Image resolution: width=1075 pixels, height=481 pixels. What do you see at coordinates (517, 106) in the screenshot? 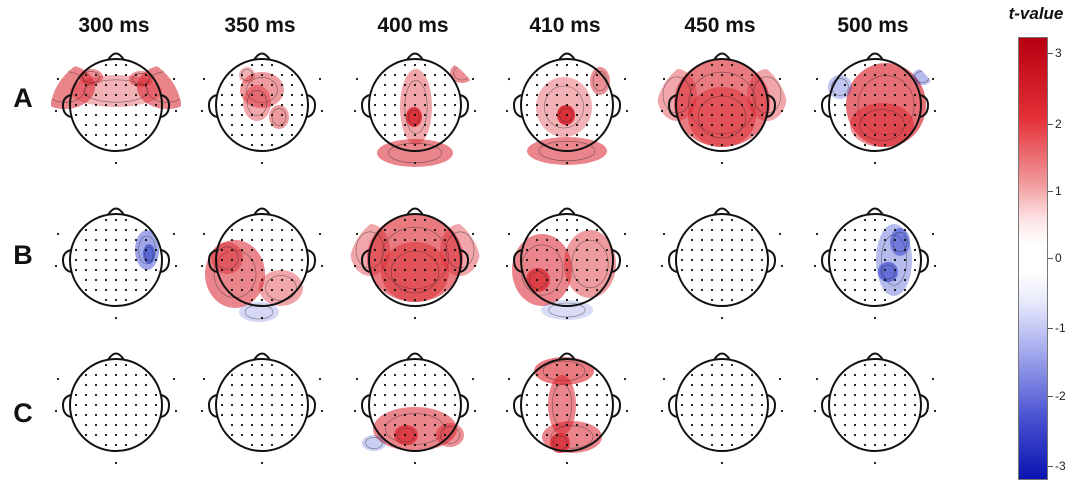
I see `left-ear-outline` at bounding box center [517, 106].